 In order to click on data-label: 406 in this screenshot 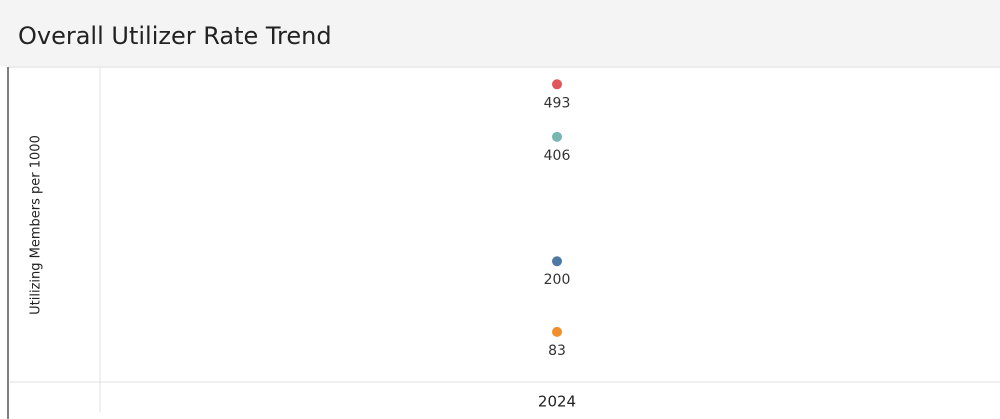, I will do `click(557, 156)`.